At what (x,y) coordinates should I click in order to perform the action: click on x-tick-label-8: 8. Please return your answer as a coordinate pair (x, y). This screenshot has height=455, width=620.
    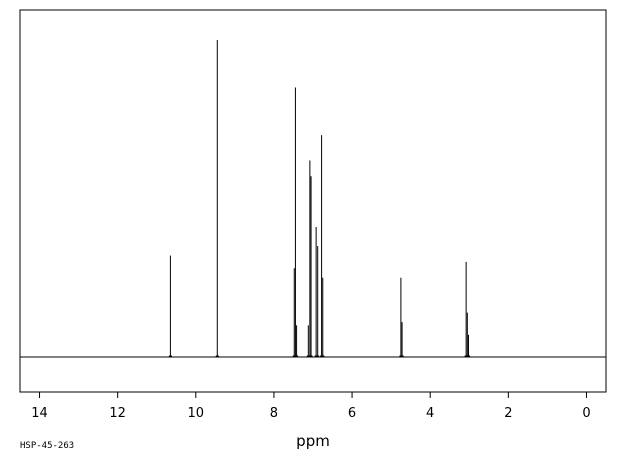
    Looking at the image, I should click on (274, 413).